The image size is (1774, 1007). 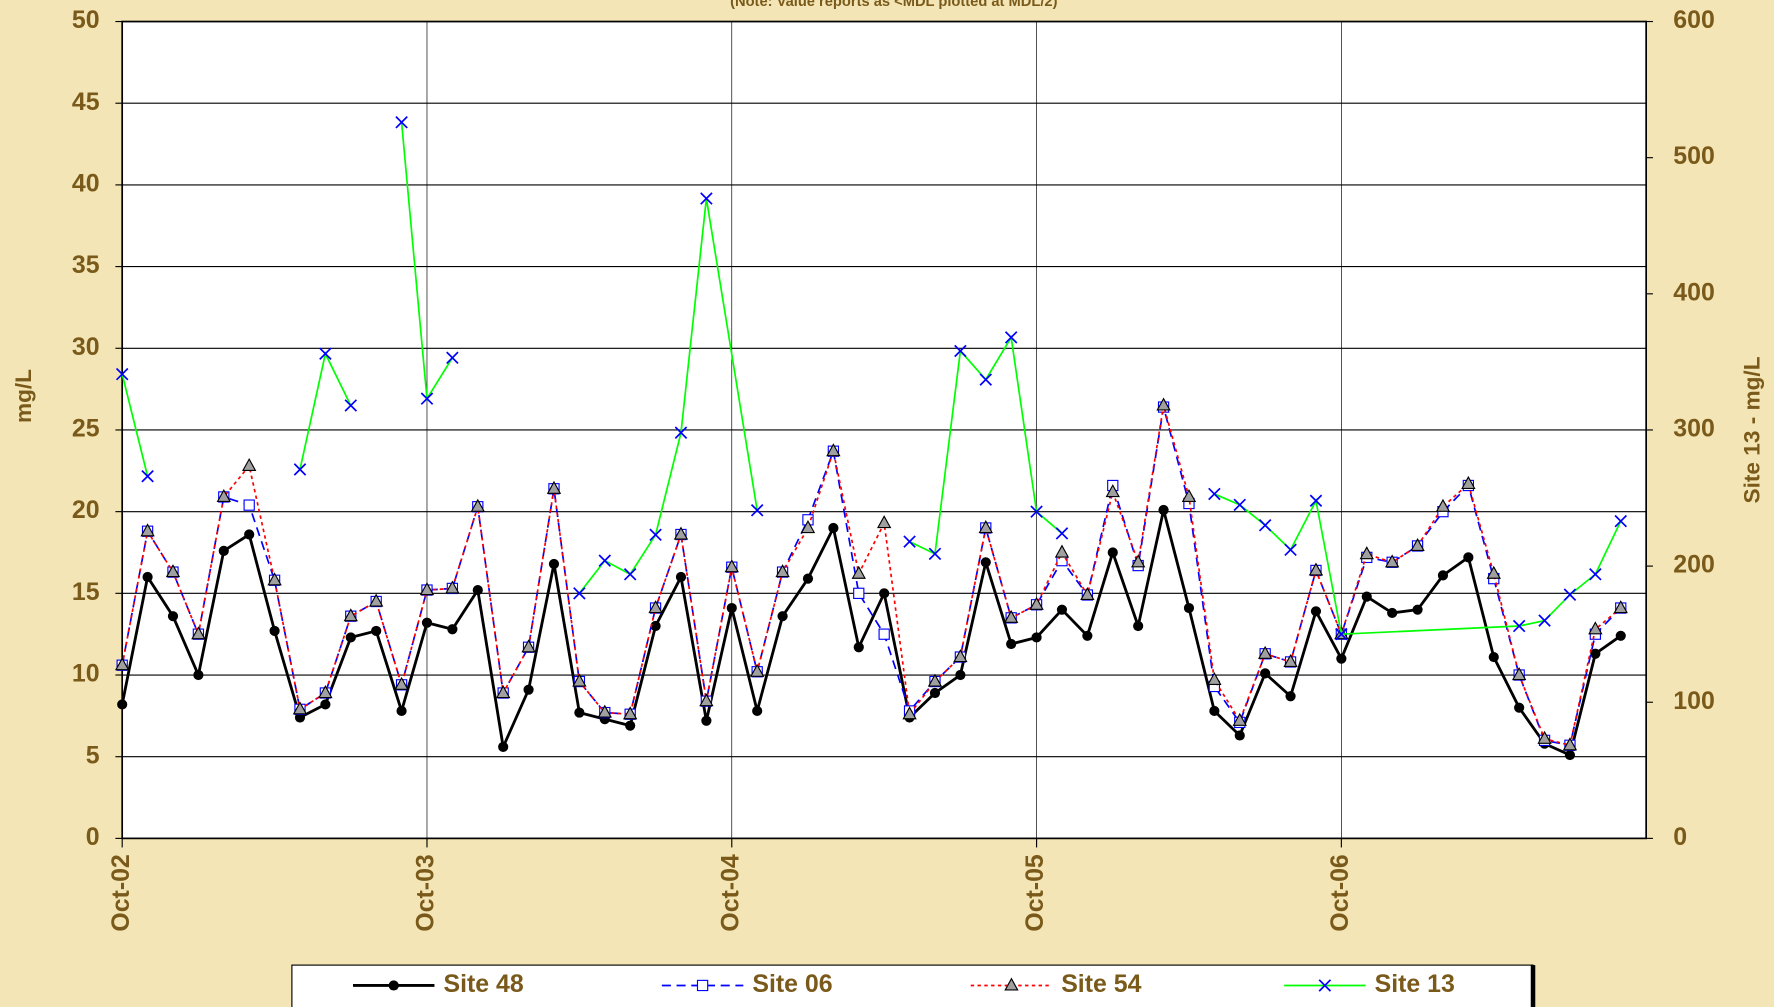 What do you see at coordinates (730, 893) in the screenshot?
I see `x-tick-label: Oct-04` at bounding box center [730, 893].